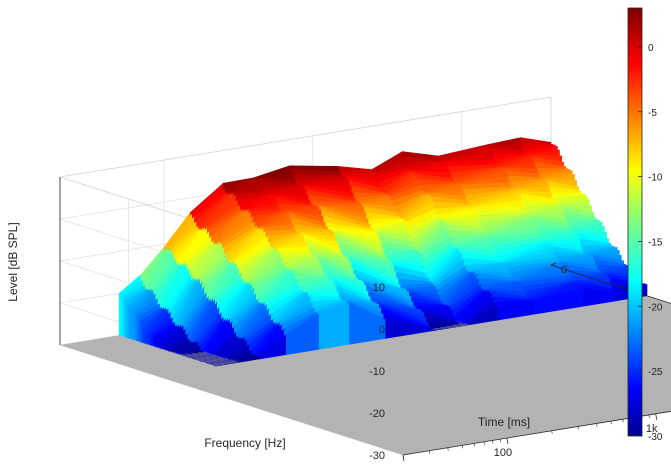 The image size is (671, 467). I want to click on y-tick-label: 0, so click(564, 270).